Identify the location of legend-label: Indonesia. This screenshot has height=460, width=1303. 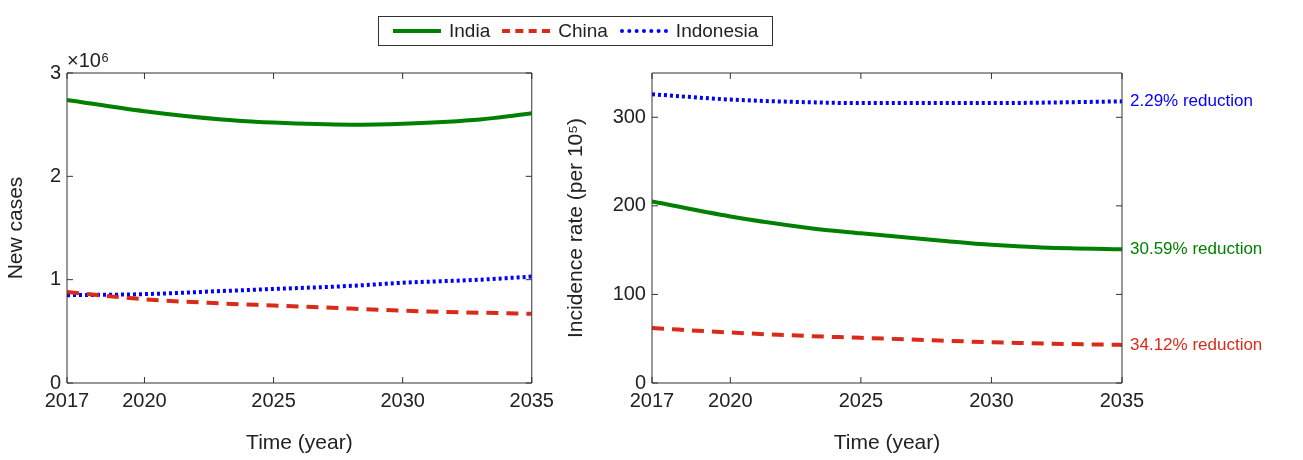
(717, 31).